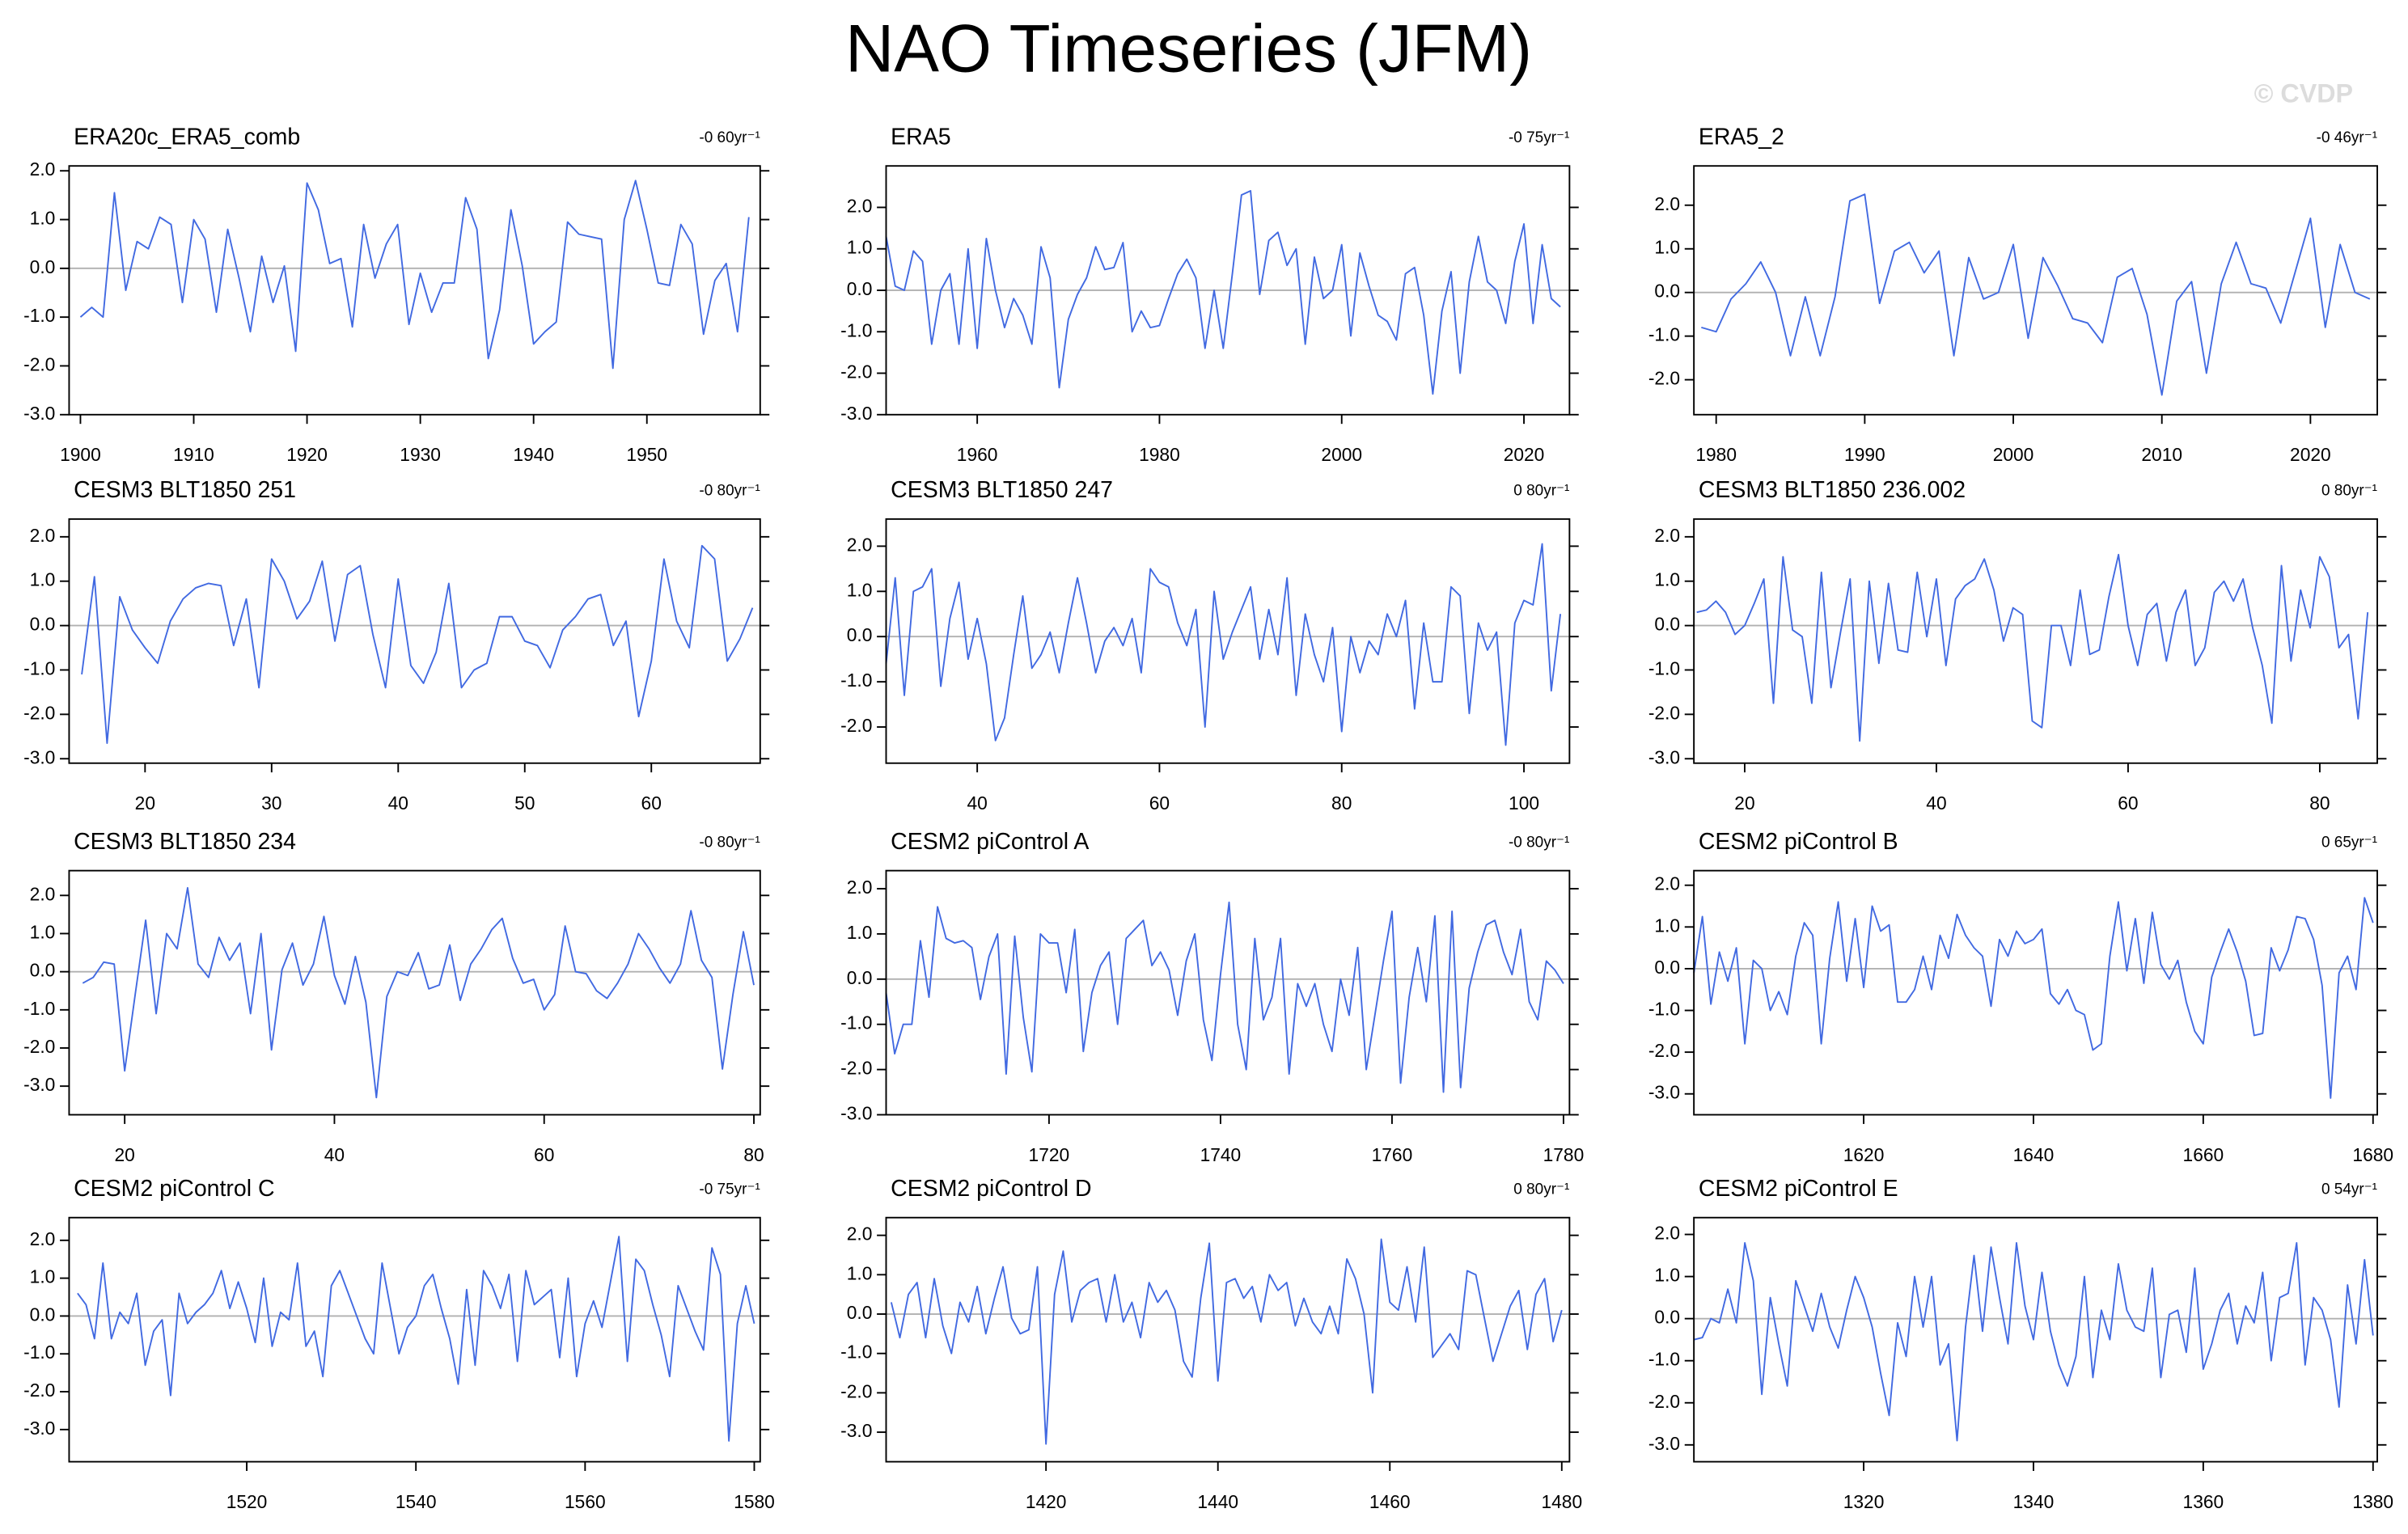  Describe the element at coordinates (1539, 843) in the screenshot. I see `trend-label: -0 80yr⁻¹` at that location.